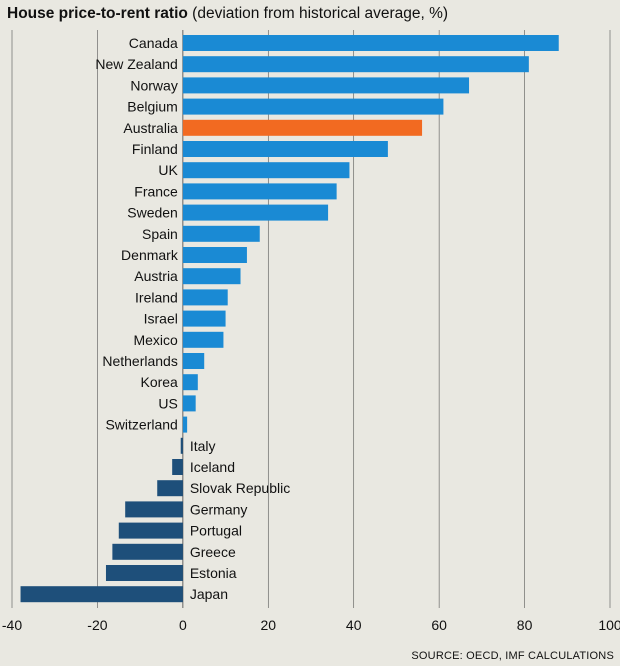 This screenshot has width=620, height=666. I want to click on category-label: Estonia, so click(213, 573).